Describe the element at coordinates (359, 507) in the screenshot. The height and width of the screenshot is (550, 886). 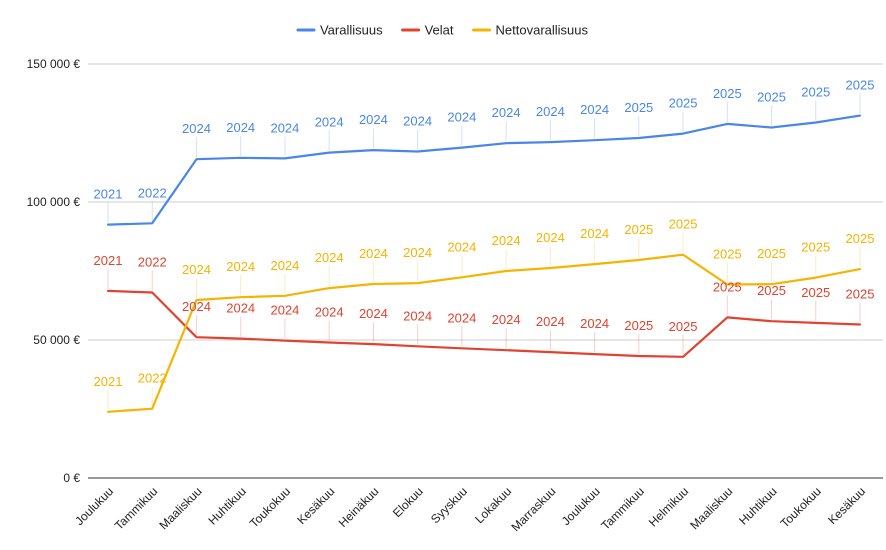
I see `x-tick-label: Heinäkuu` at that location.